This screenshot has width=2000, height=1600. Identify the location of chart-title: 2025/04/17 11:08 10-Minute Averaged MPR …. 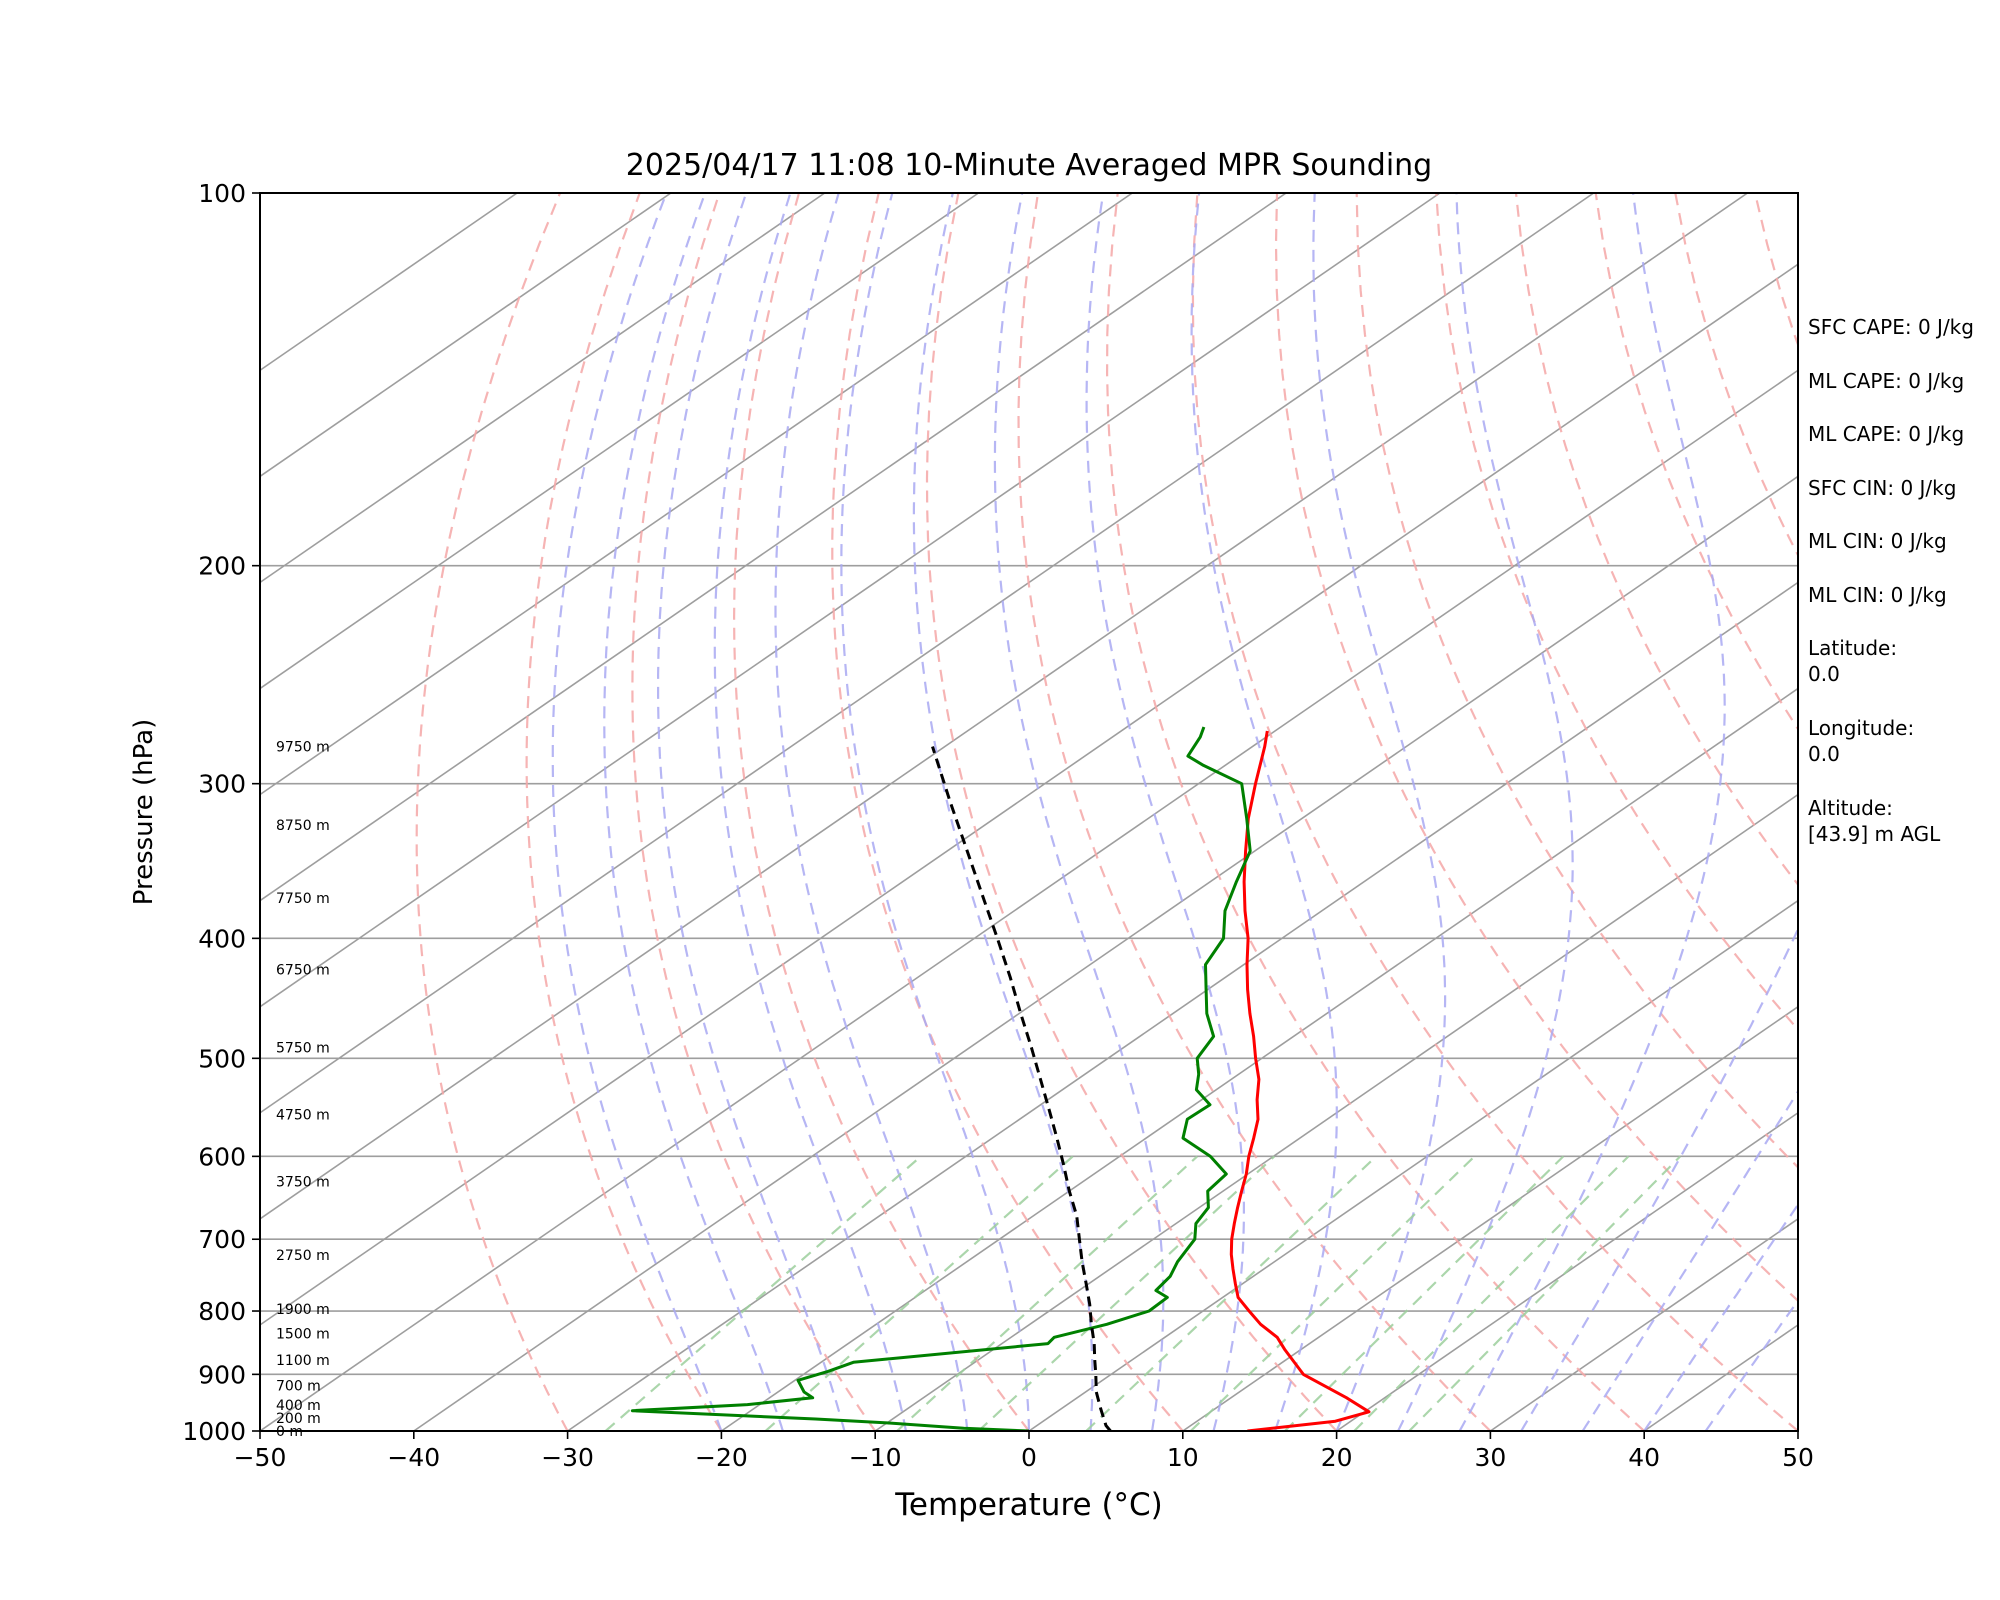
(1029, 165).